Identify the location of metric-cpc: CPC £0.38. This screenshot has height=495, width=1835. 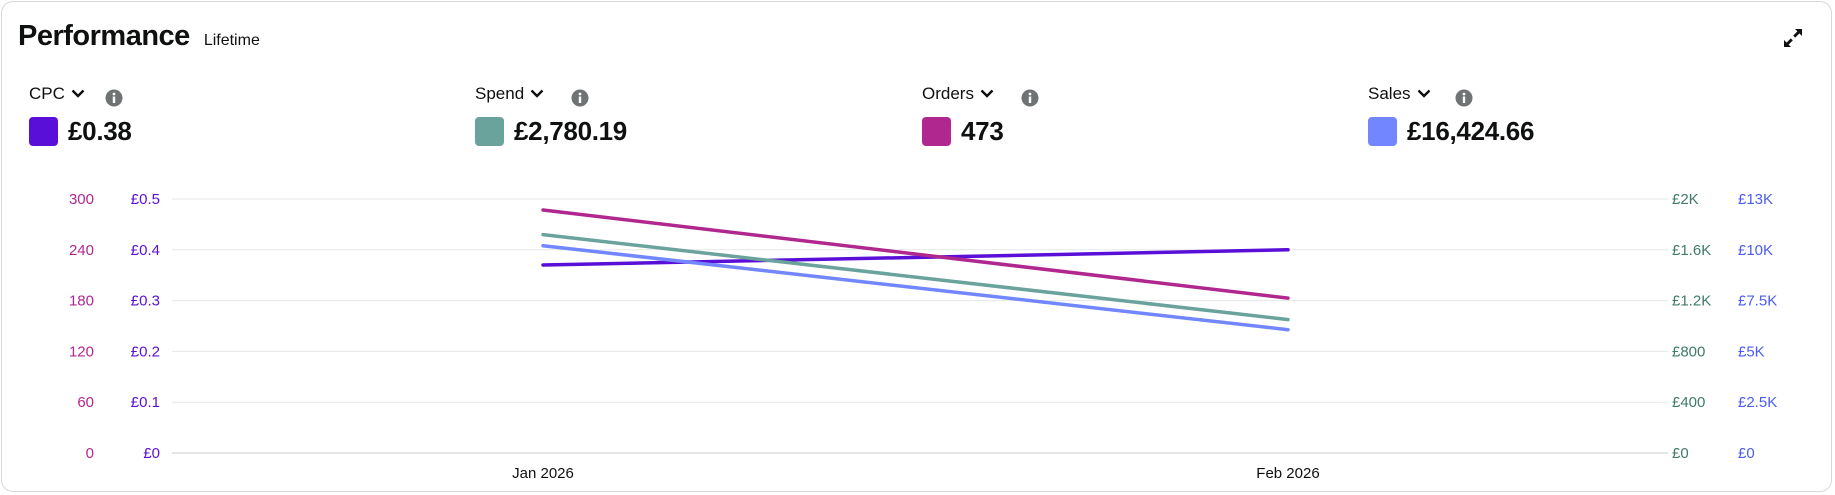
(80, 115).